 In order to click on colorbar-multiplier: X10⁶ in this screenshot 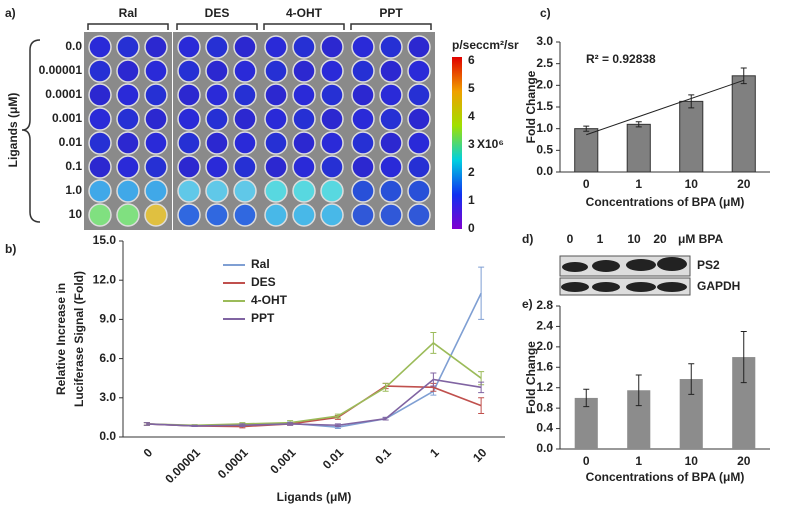, I will do `click(490, 144)`.